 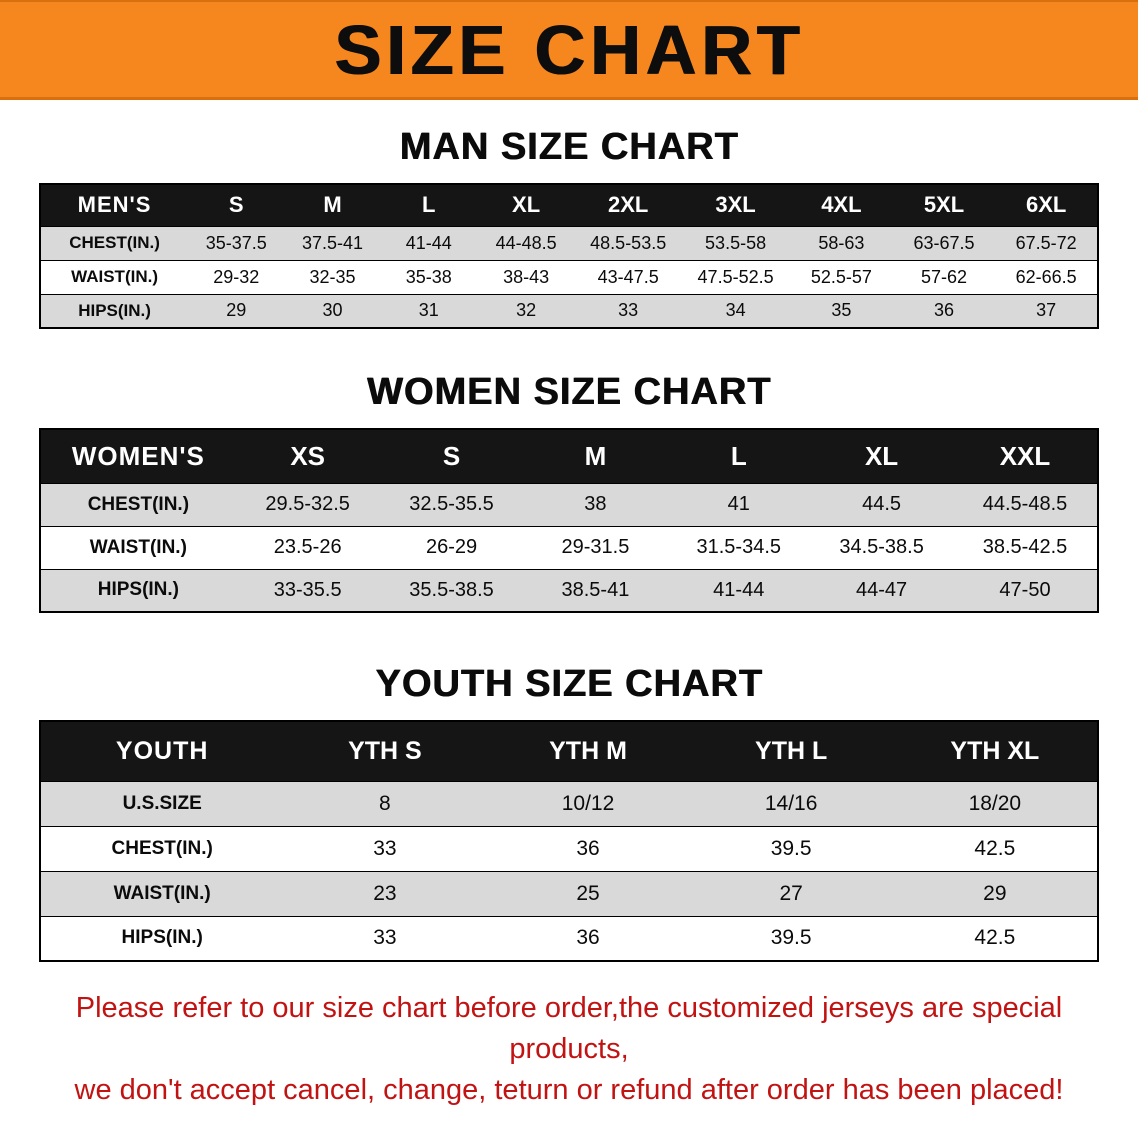 I want to click on size-col-header: 6XL, so click(x=1046, y=205).